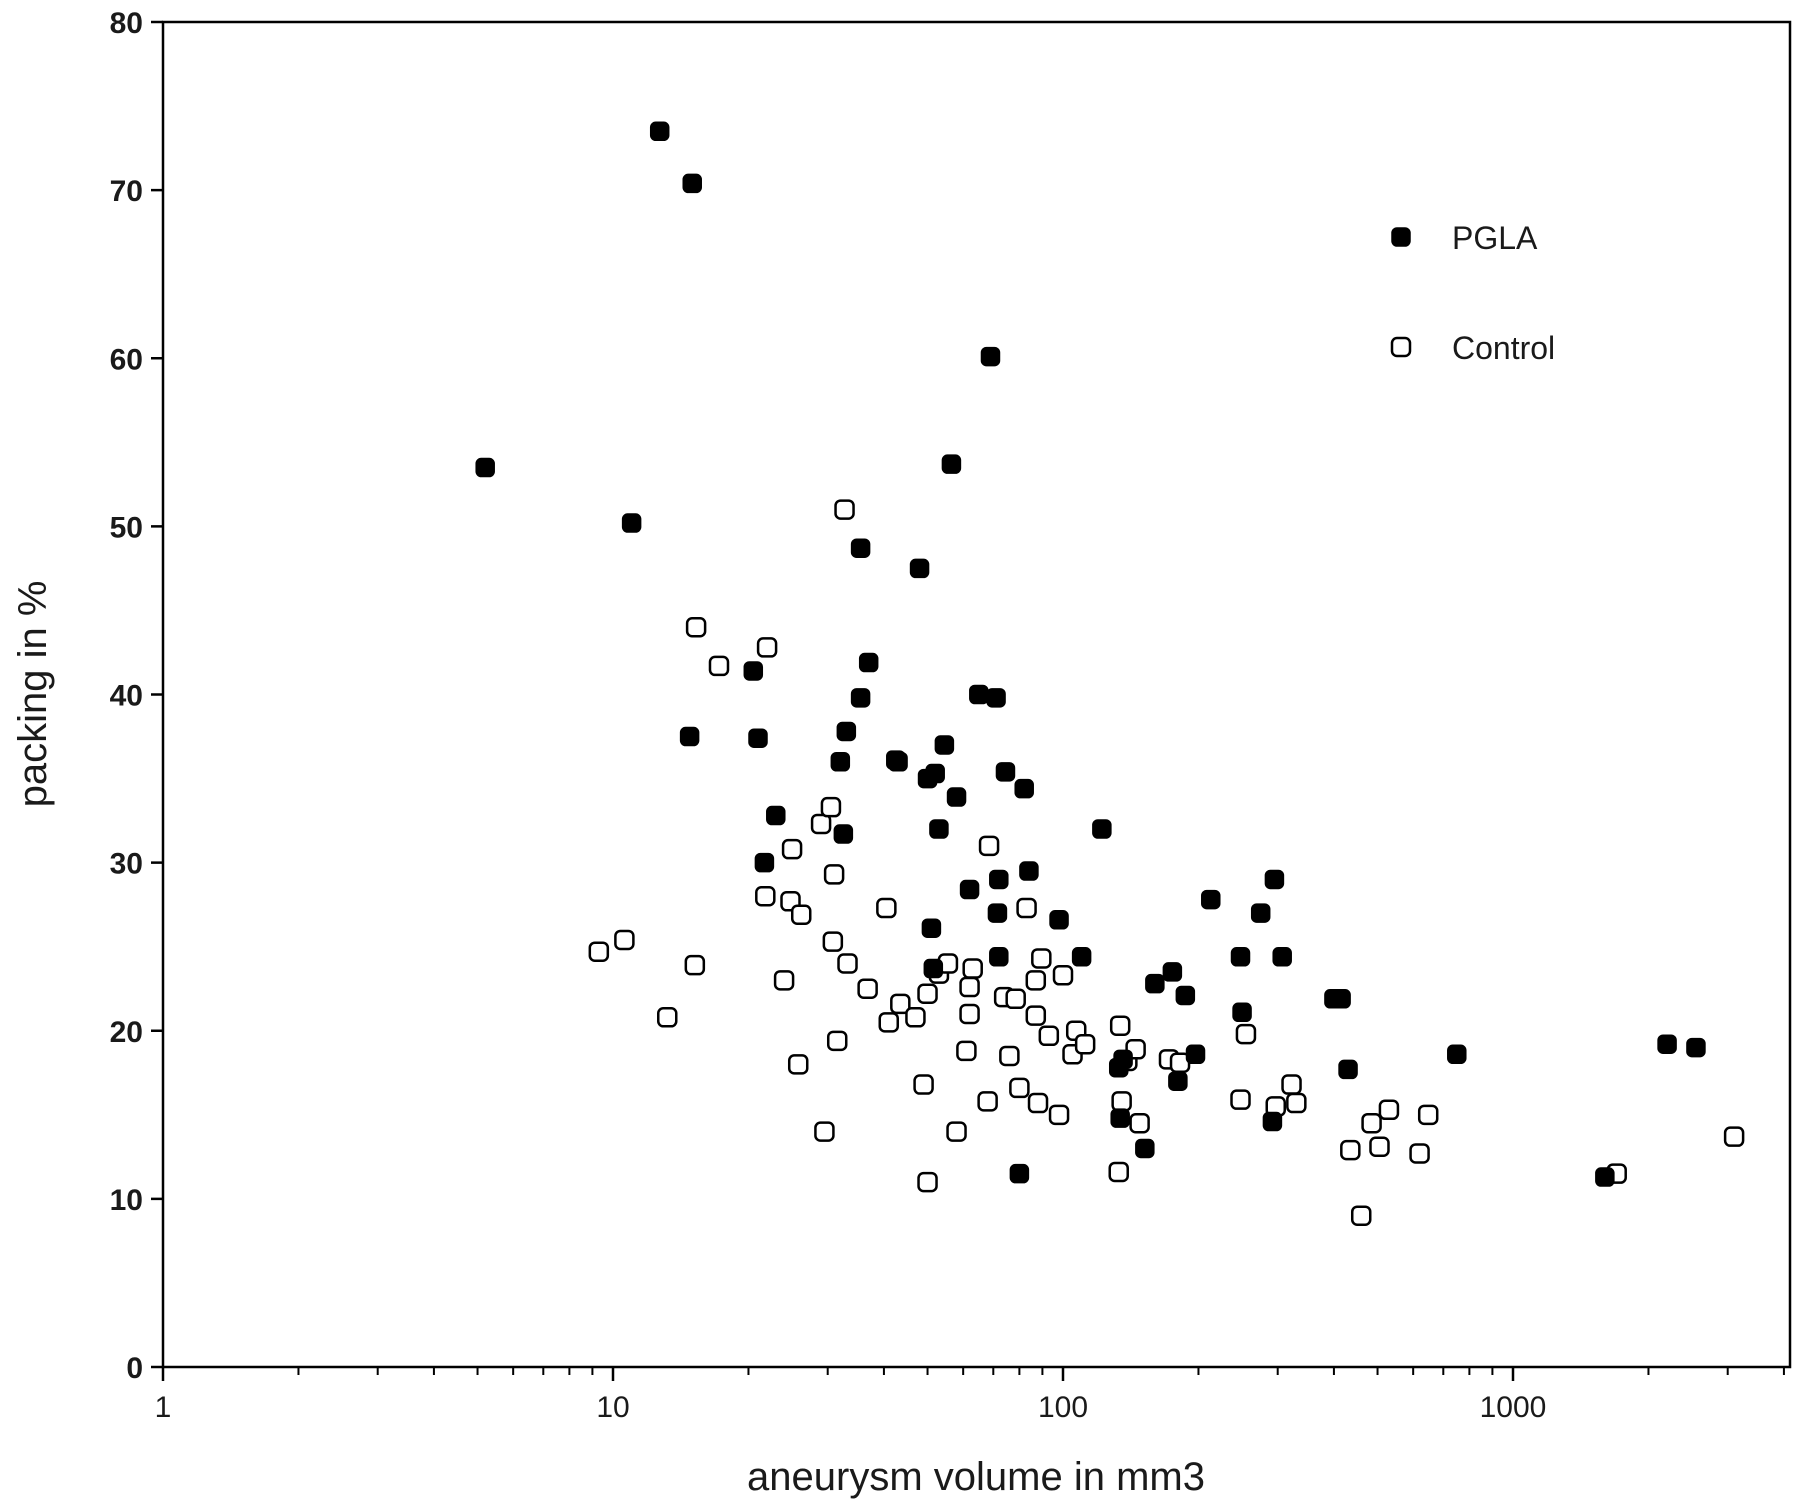  Describe the element at coordinates (126, 1032) in the screenshot. I see `y-tick-label: 20` at that location.